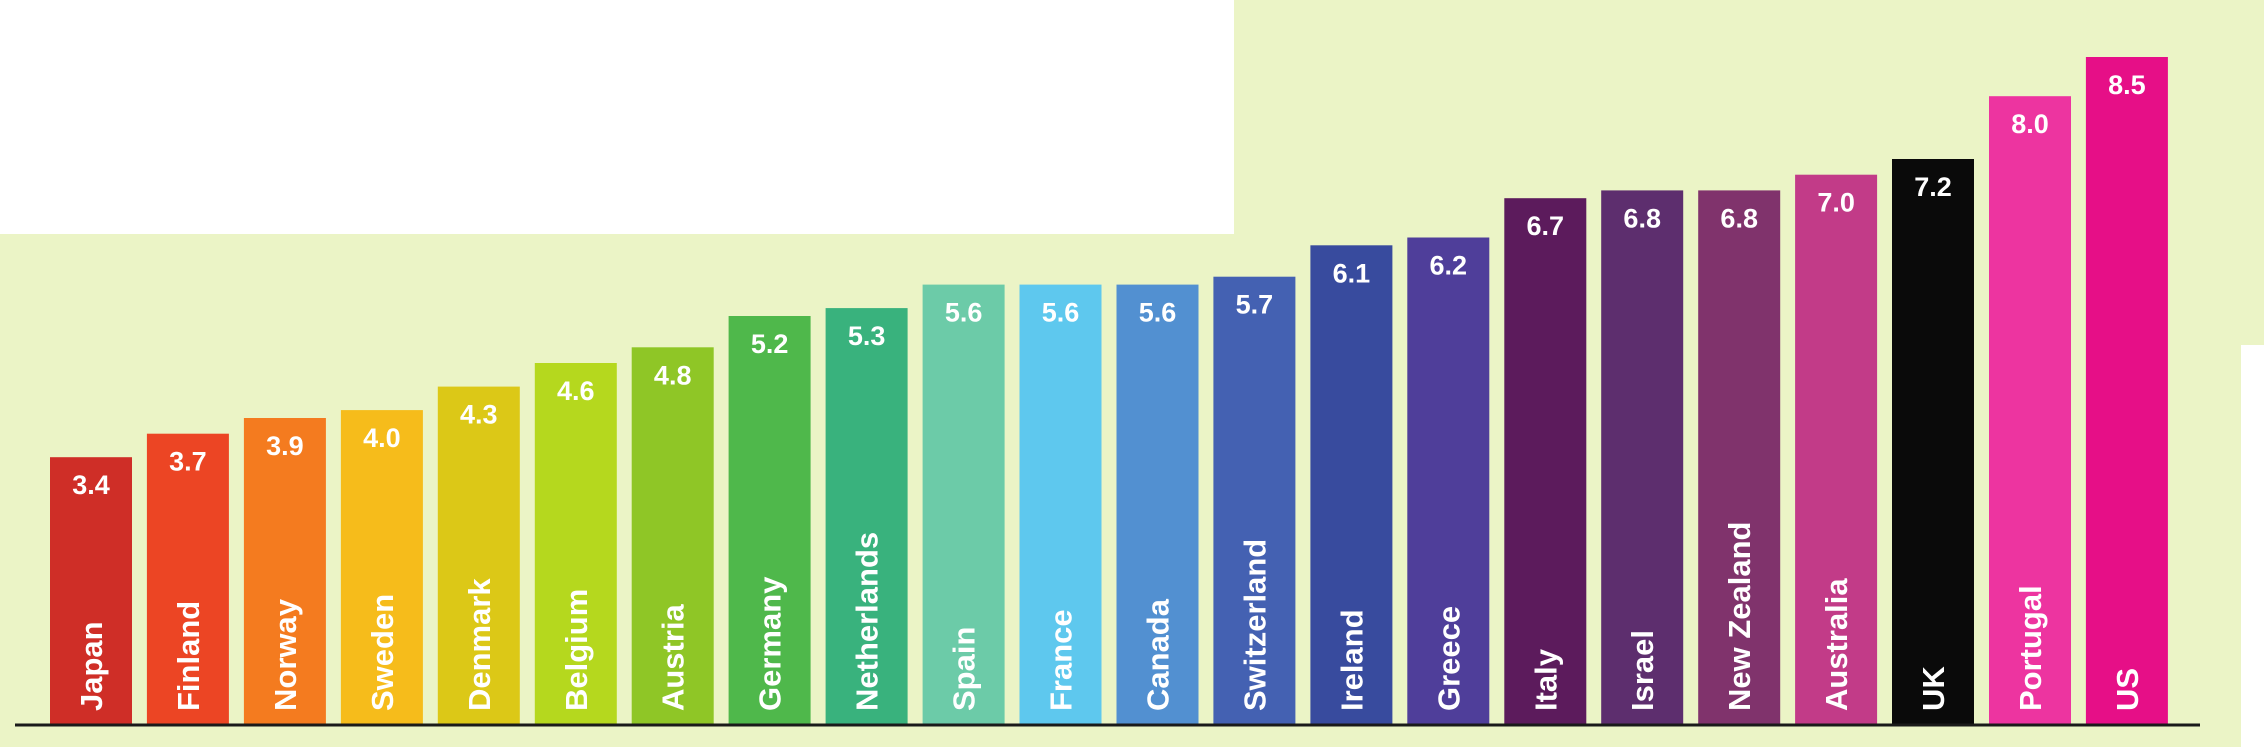 The image size is (2264, 747). What do you see at coordinates (1642, 218) in the screenshot?
I see `value-label-israel: 6.8` at bounding box center [1642, 218].